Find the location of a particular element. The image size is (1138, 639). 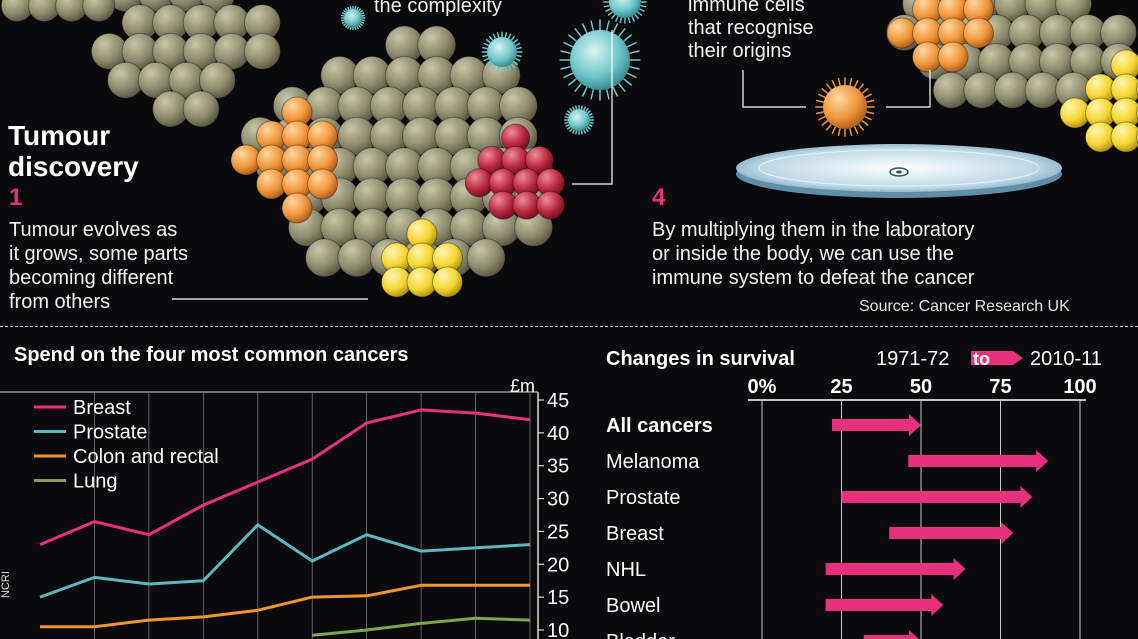

period-arrow-icon is located at coordinates (997, 358).